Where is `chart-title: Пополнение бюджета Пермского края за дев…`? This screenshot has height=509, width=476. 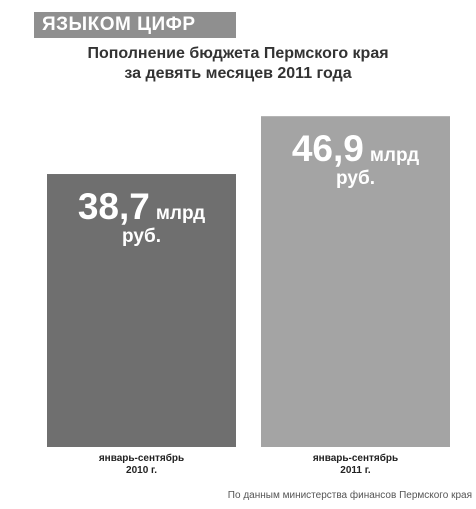
chart-title: Пополнение бюджета Пермского края за дев… is located at coordinates (238, 64).